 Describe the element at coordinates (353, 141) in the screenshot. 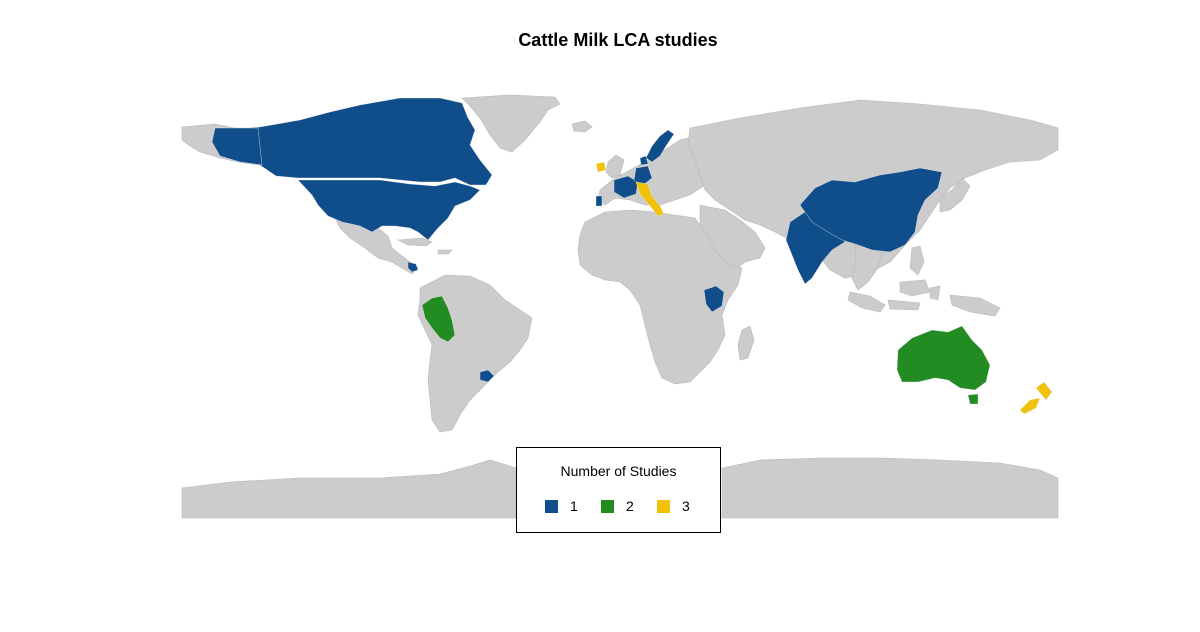

I see `region-canada` at that location.